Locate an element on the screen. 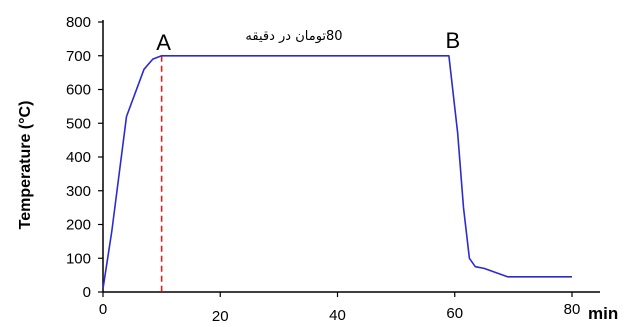  y-tick-label: 200 is located at coordinates (78, 225).